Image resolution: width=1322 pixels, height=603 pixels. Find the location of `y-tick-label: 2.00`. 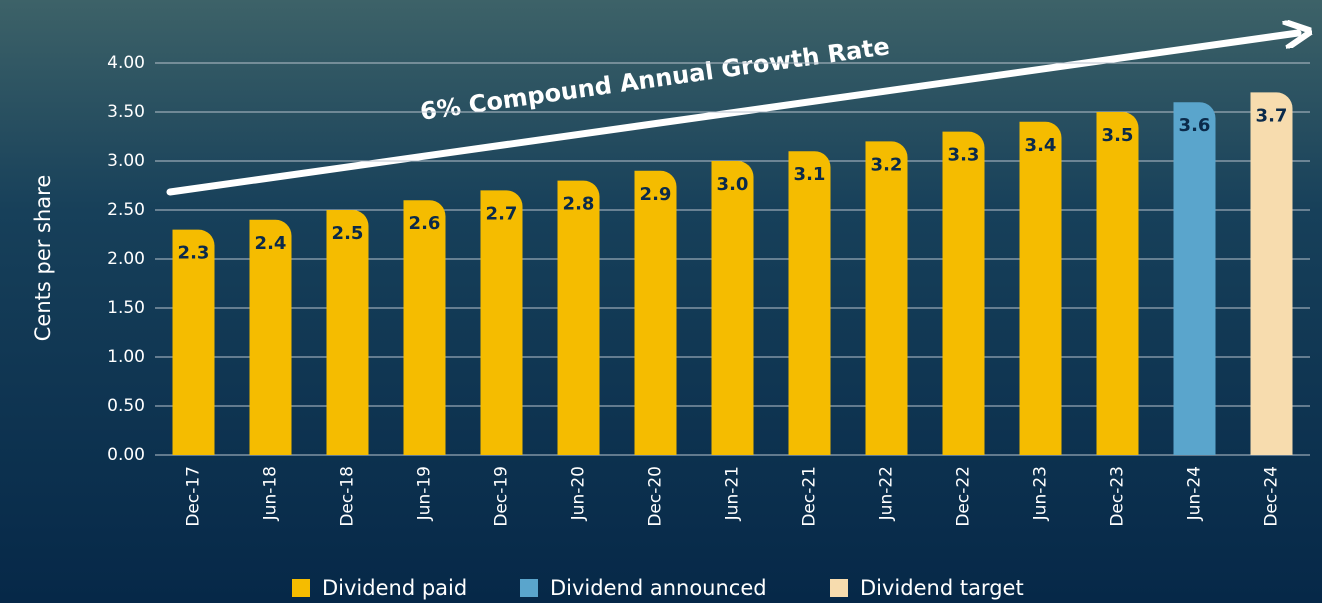

y-tick-label: 2.00 is located at coordinates (126, 259).